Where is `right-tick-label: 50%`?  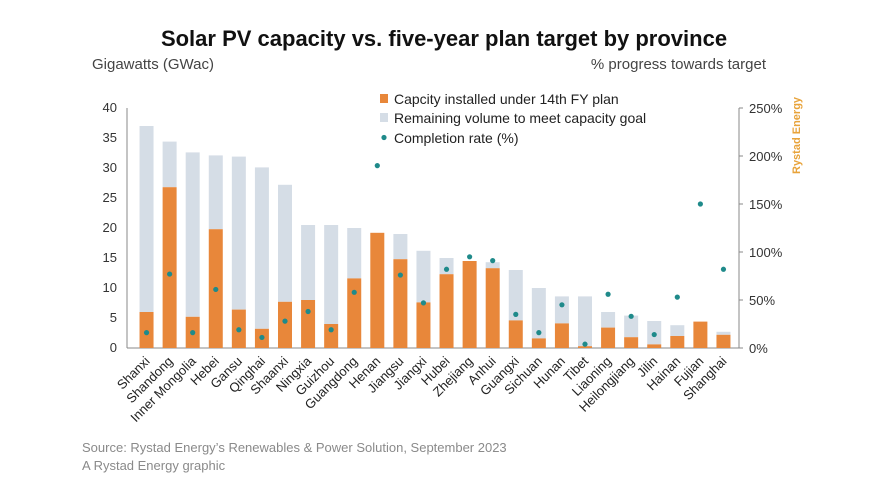 right-tick-label: 50% is located at coordinates (762, 300).